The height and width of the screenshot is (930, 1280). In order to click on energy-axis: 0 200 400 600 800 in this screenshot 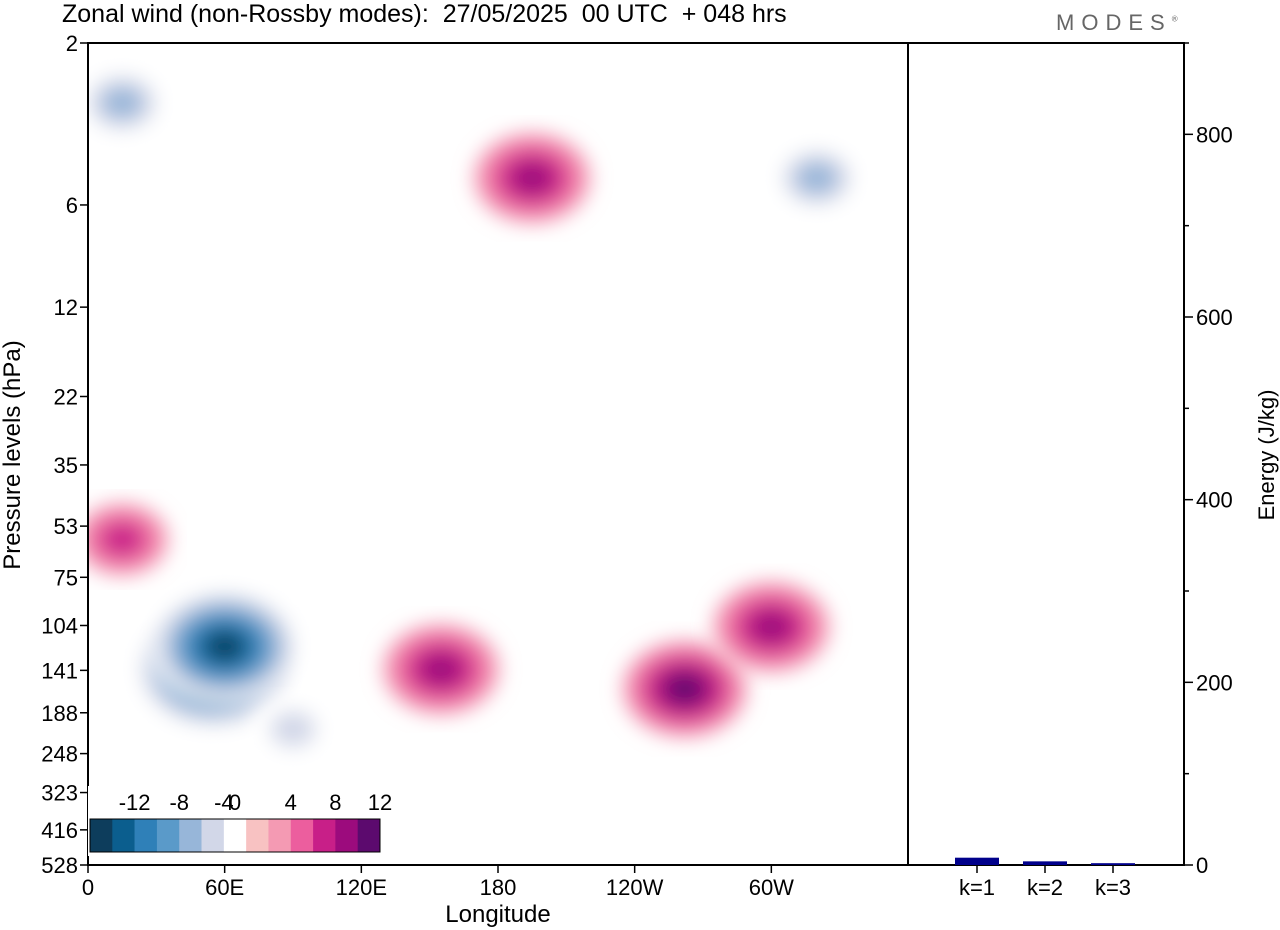, I will do `click(1208, 460)`.